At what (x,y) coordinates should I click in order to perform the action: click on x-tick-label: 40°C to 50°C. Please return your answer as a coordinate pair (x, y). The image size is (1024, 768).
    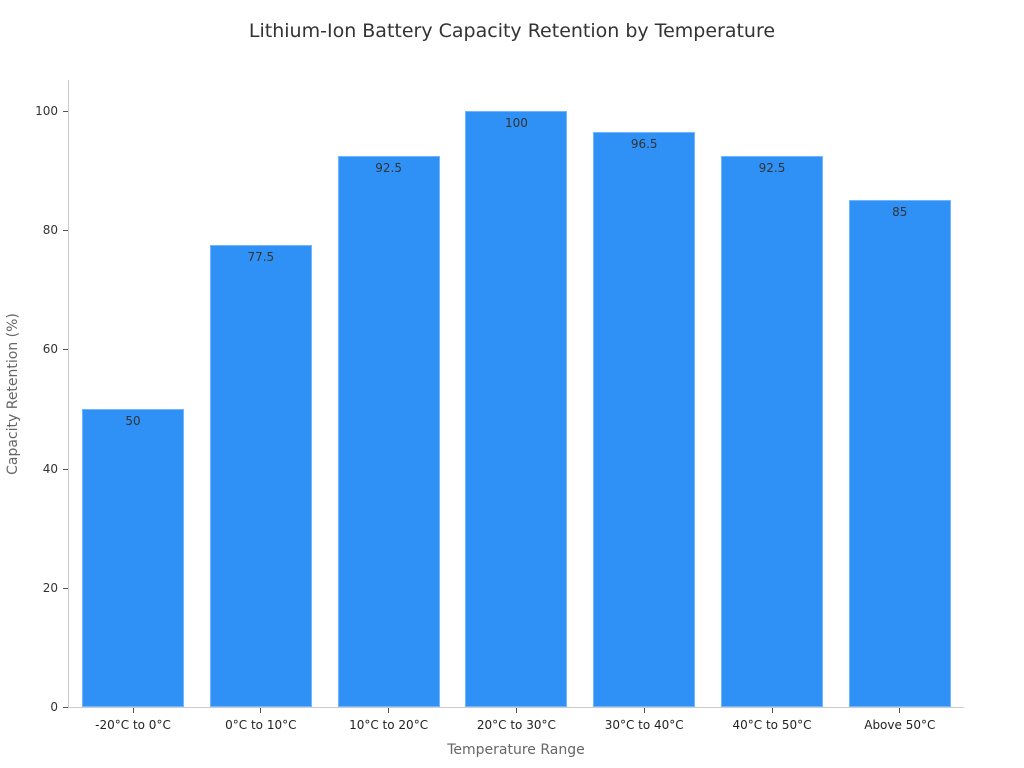
    Looking at the image, I should click on (772, 725).